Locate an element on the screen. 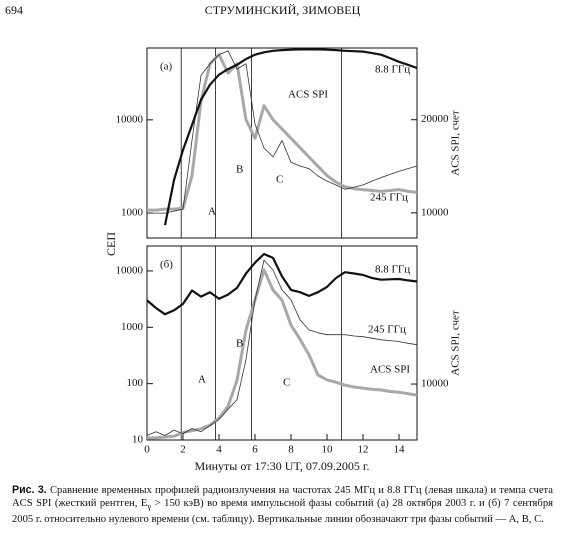 The width and height of the screenshot is (565, 533). x-tick-label: 14 is located at coordinates (400, 450).